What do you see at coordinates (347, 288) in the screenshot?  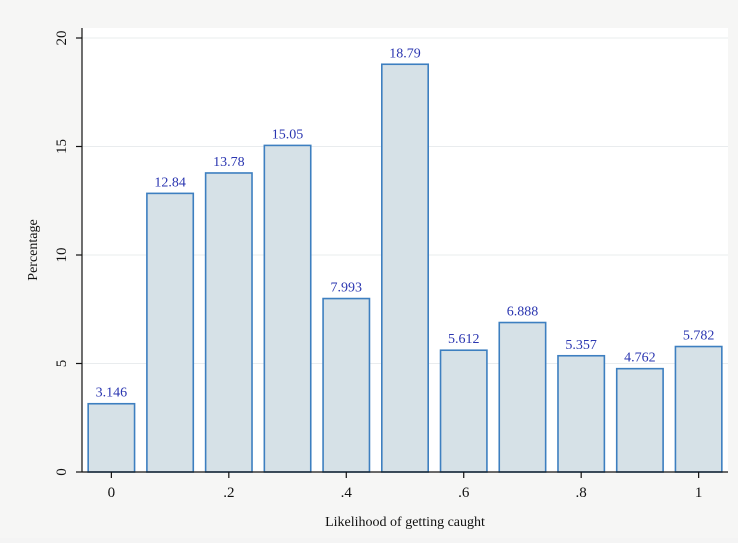 I see `bar-value-label: 7.993` at bounding box center [347, 288].